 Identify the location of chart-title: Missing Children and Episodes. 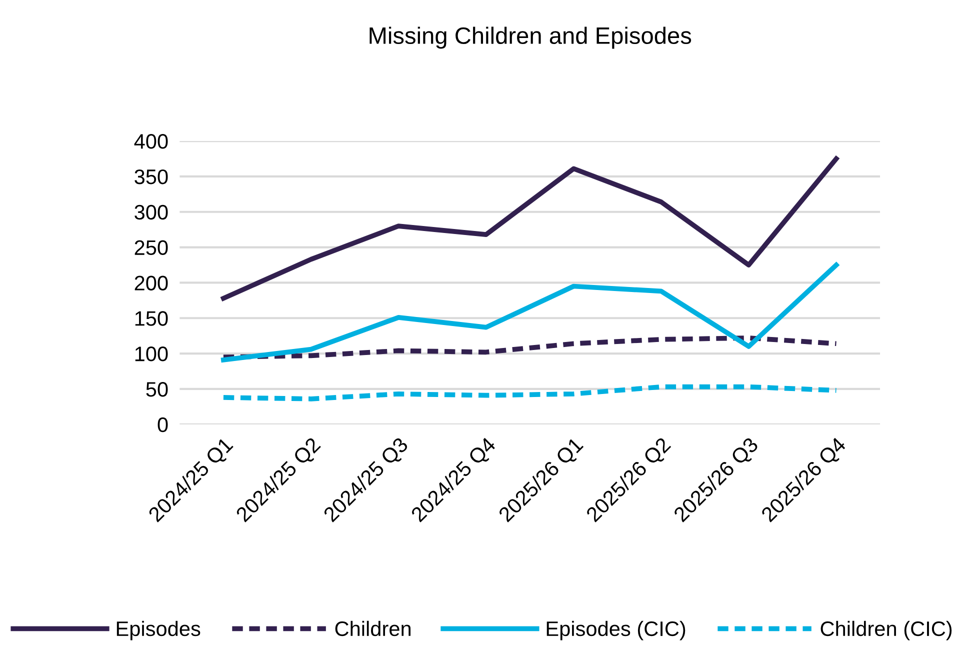
(531, 37).